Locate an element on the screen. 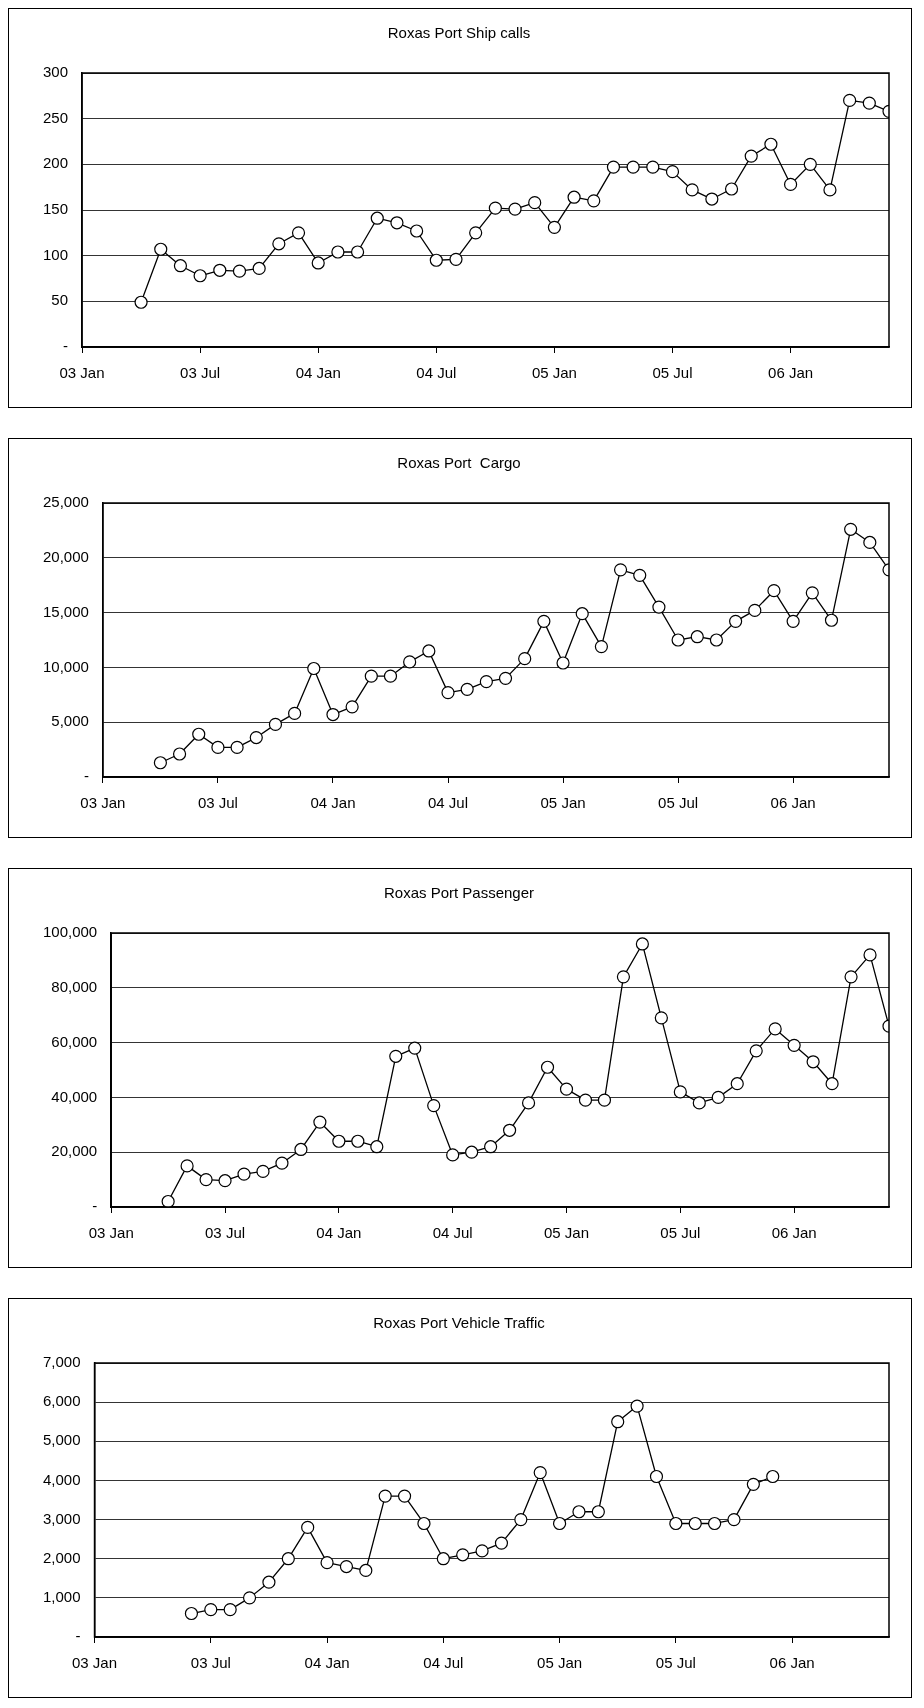 Image resolution: width=924 pixels, height=1708 pixels. y-tick-label: 2,000 is located at coordinates (61, 1557).